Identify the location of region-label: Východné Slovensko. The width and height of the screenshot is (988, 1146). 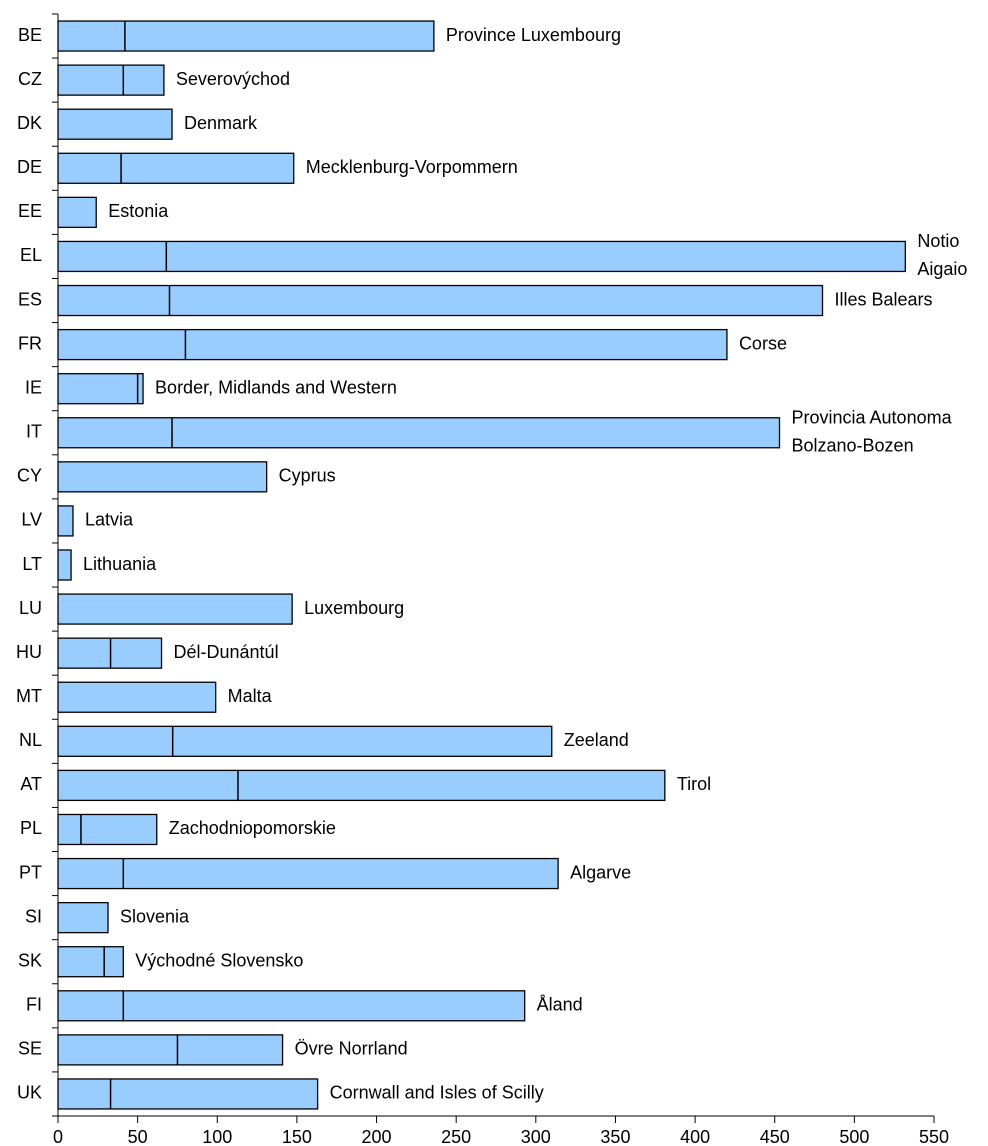
(219, 960).